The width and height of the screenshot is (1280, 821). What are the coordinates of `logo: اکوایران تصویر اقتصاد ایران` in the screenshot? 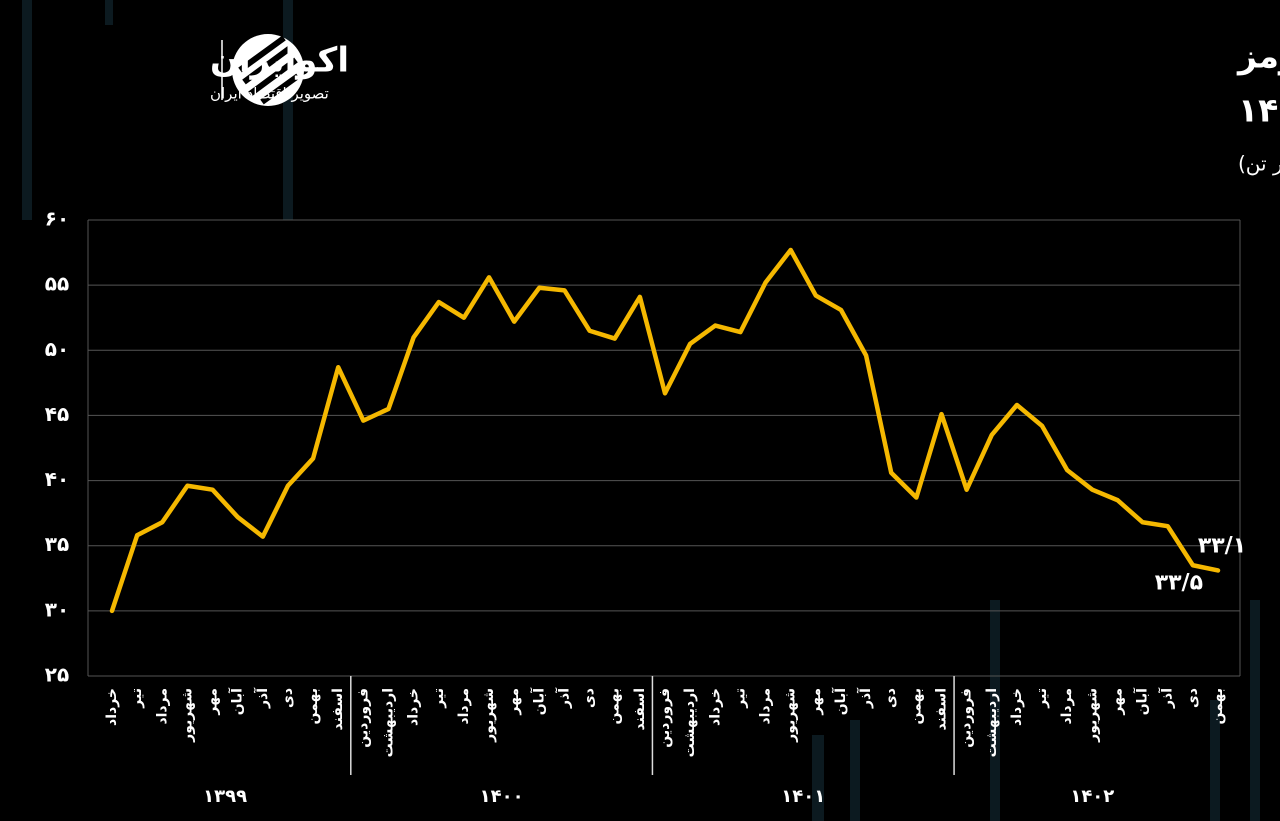 It's located at (279, 70).